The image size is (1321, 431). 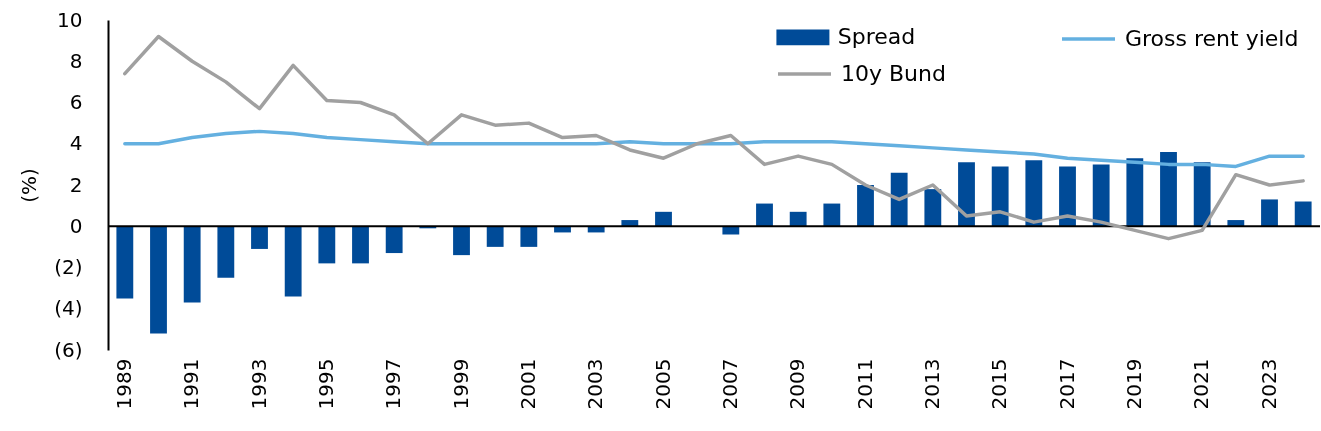 What do you see at coordinates (1201, 384) in the screenshot?
I see `x-tick-label: 2021` at bounding box center [1201, 384].